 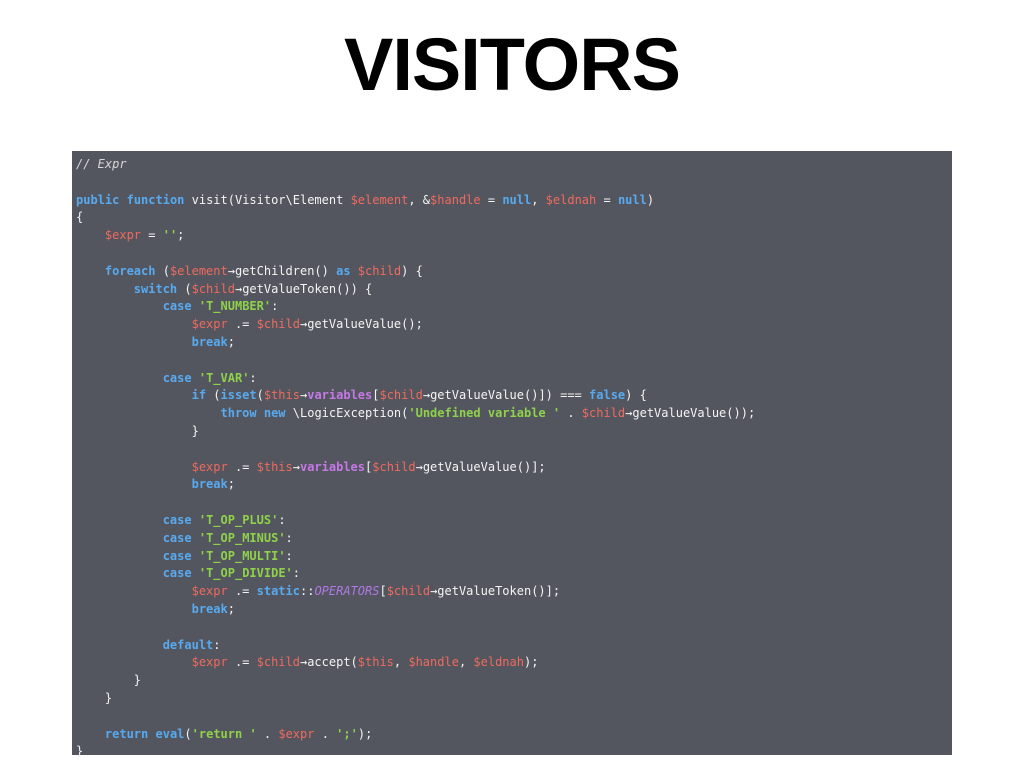 I want to click on code-line: $expr .= $child→getValueValue();, so click(x=514, y=325).